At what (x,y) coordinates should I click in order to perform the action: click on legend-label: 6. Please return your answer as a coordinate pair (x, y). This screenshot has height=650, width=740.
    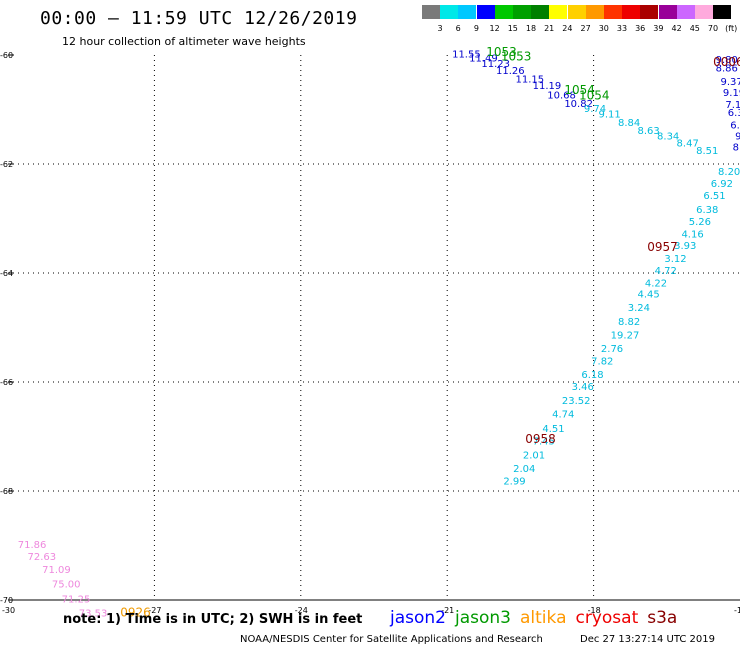
    Looking at the image, I should click on (458, 28).